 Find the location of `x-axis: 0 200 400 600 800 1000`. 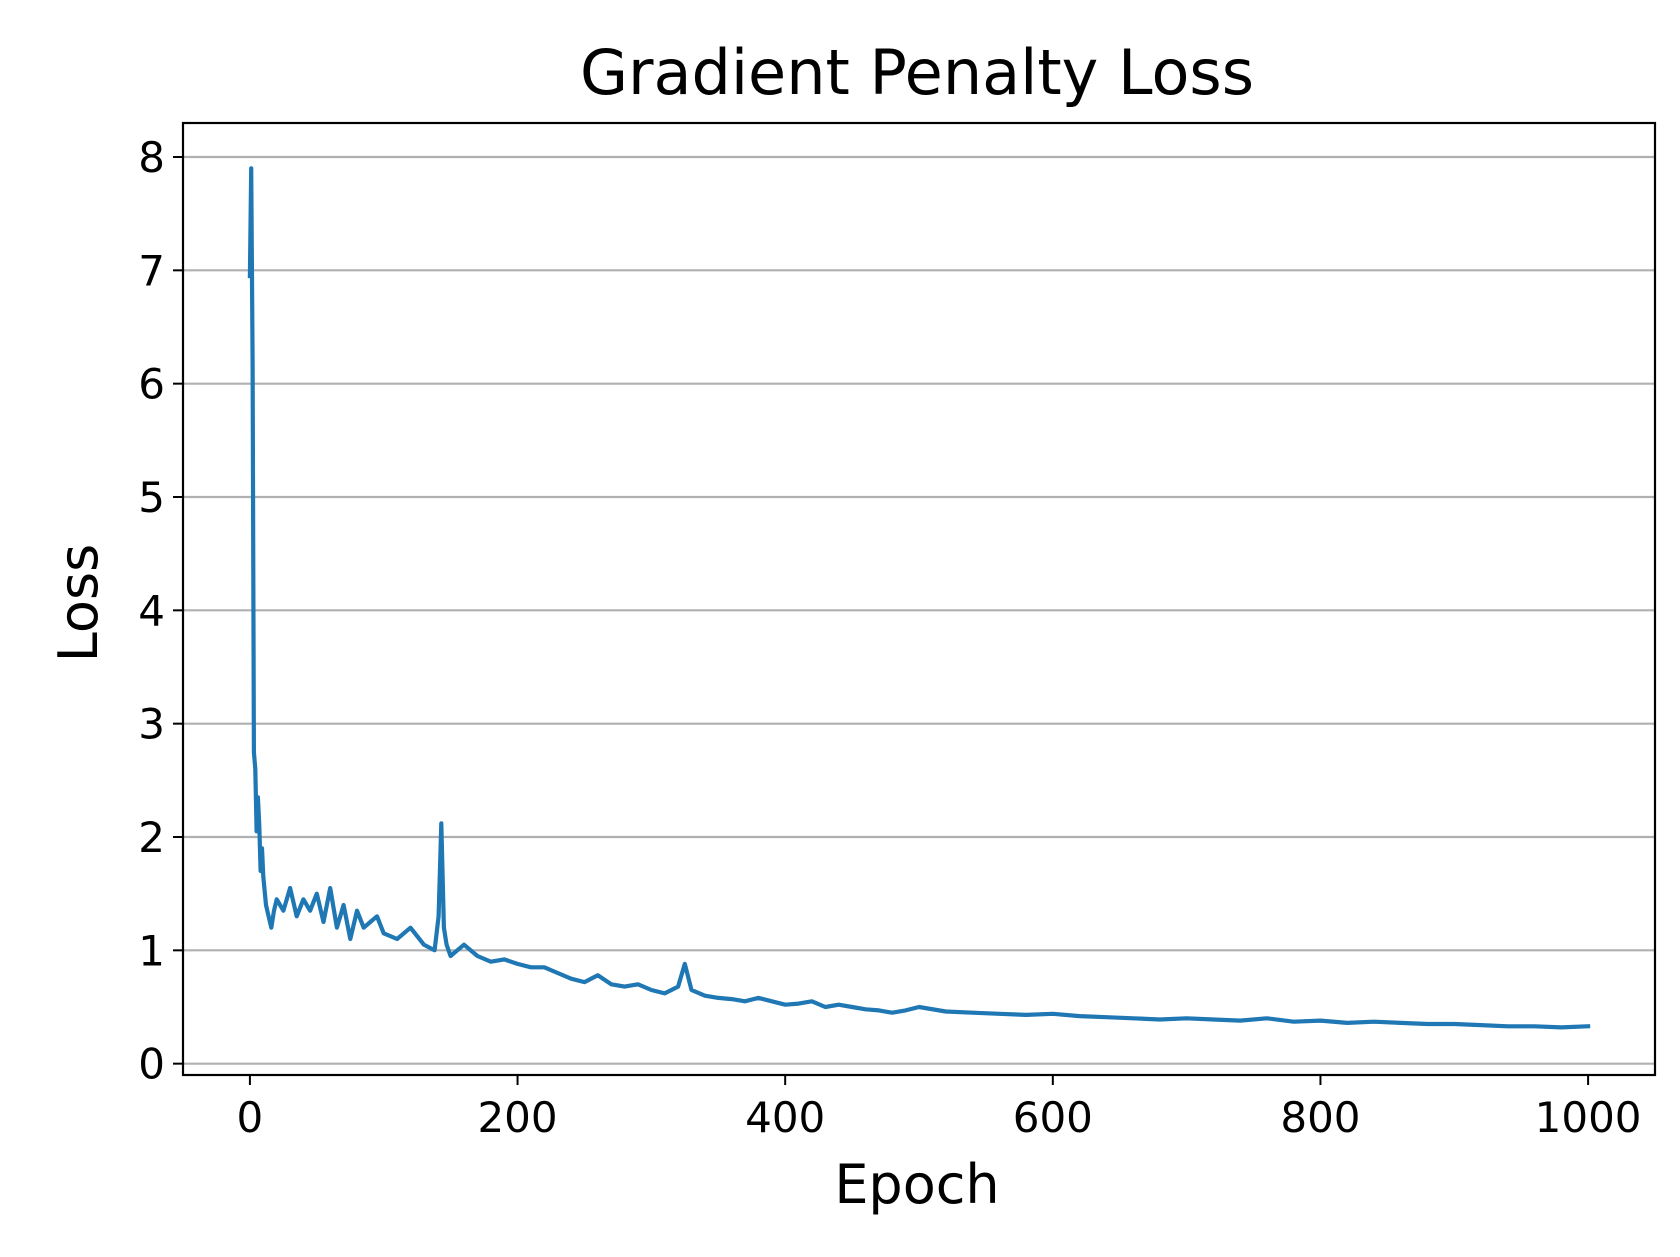

x-axis: 0 200 400 600 800 1000 is located at coordinates (939, 1108).